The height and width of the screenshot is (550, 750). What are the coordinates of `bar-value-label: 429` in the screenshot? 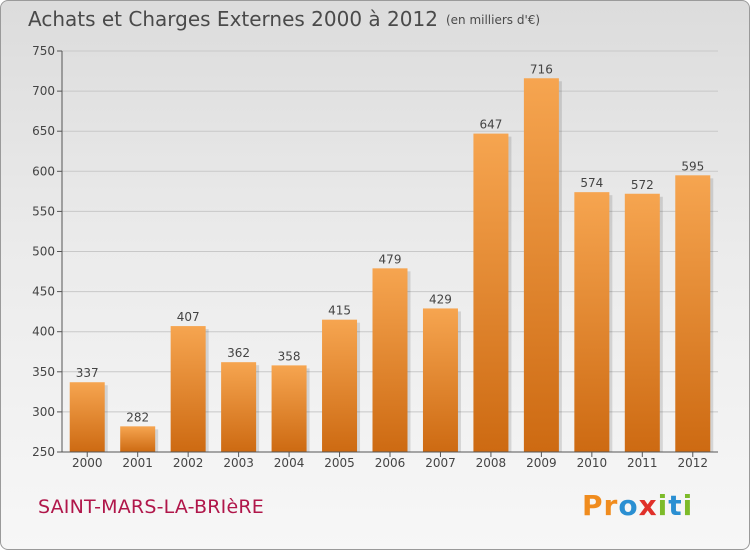 It's located at (440, 299).